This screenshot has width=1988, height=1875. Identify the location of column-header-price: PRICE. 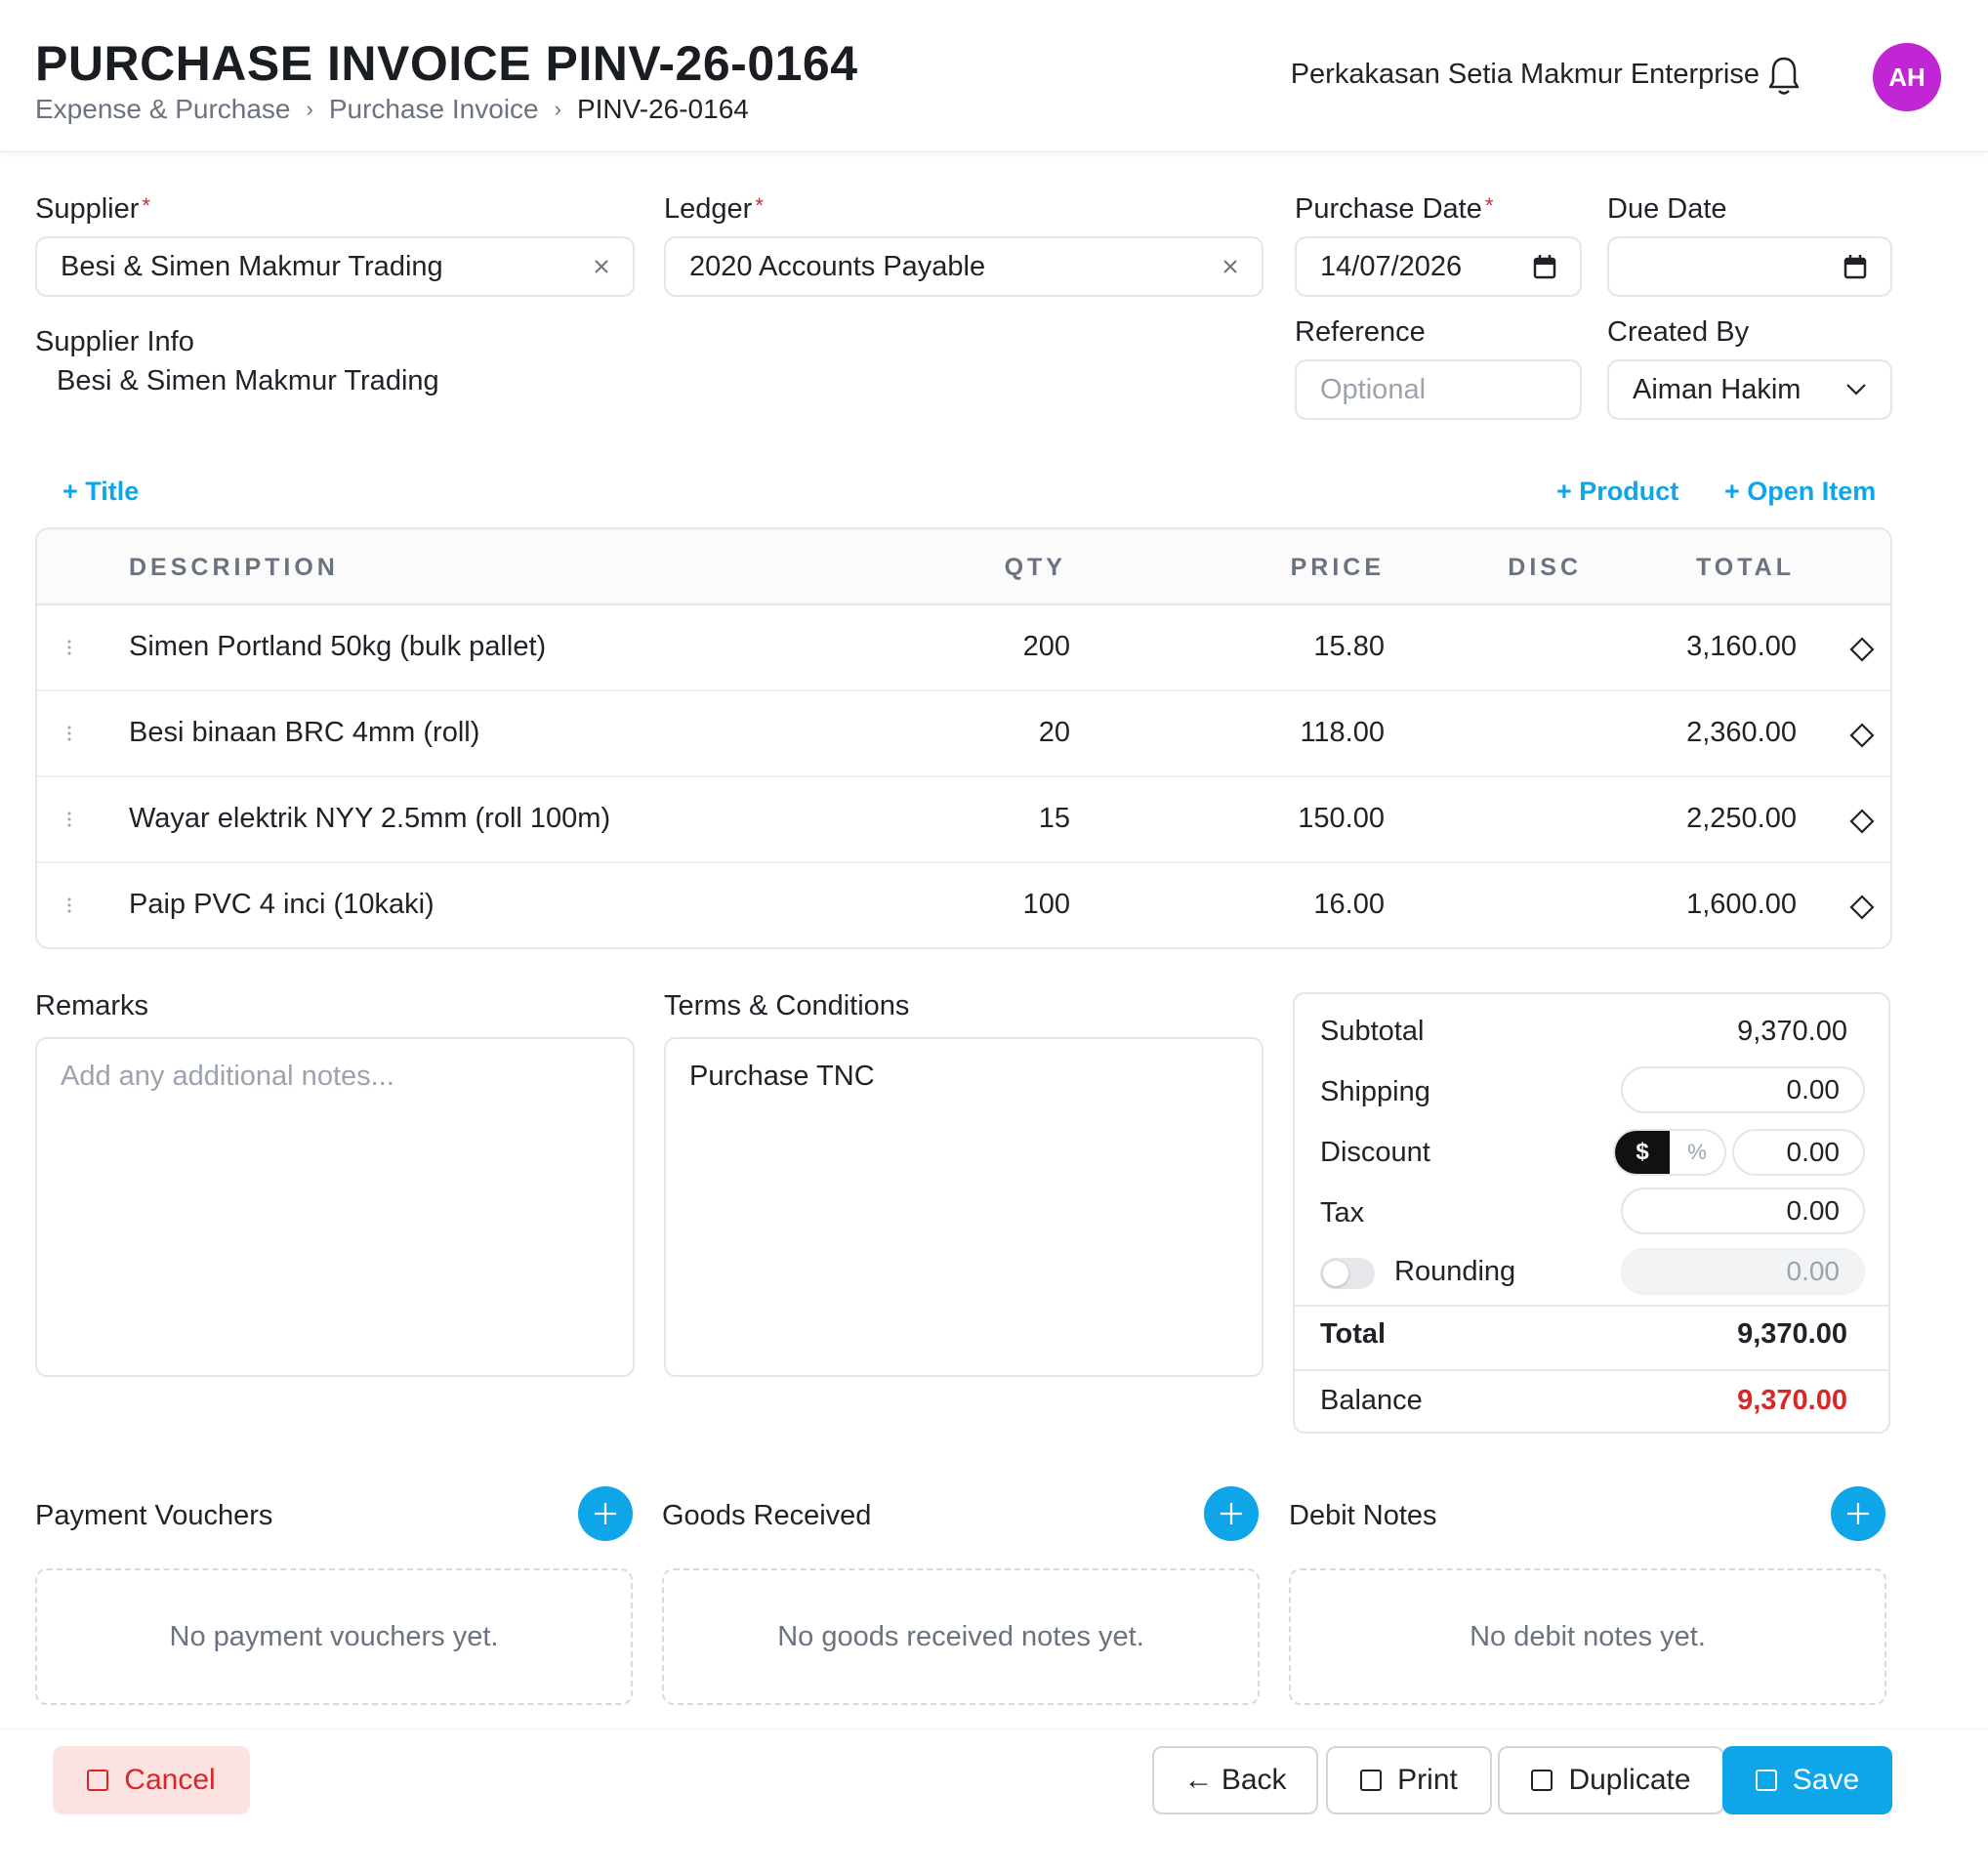
(1337, 567).